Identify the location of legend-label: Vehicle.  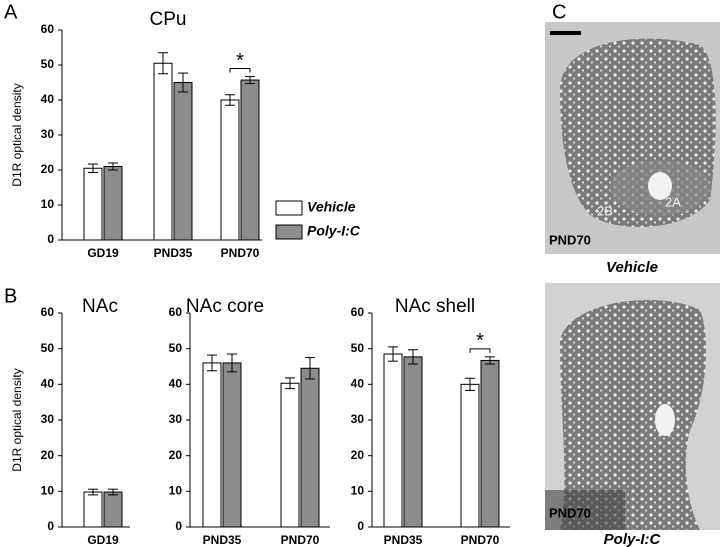
(331, 207).